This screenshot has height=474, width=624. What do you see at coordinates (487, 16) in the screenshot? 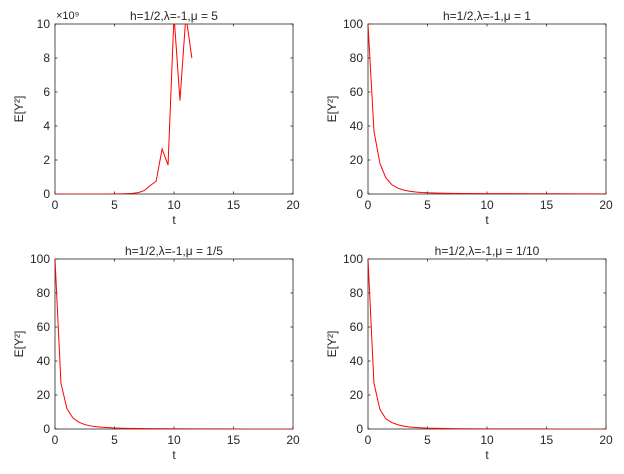
I see `chart-title: h=1/2,λ=-1,μ = 1` at bounding box center [487, 16].